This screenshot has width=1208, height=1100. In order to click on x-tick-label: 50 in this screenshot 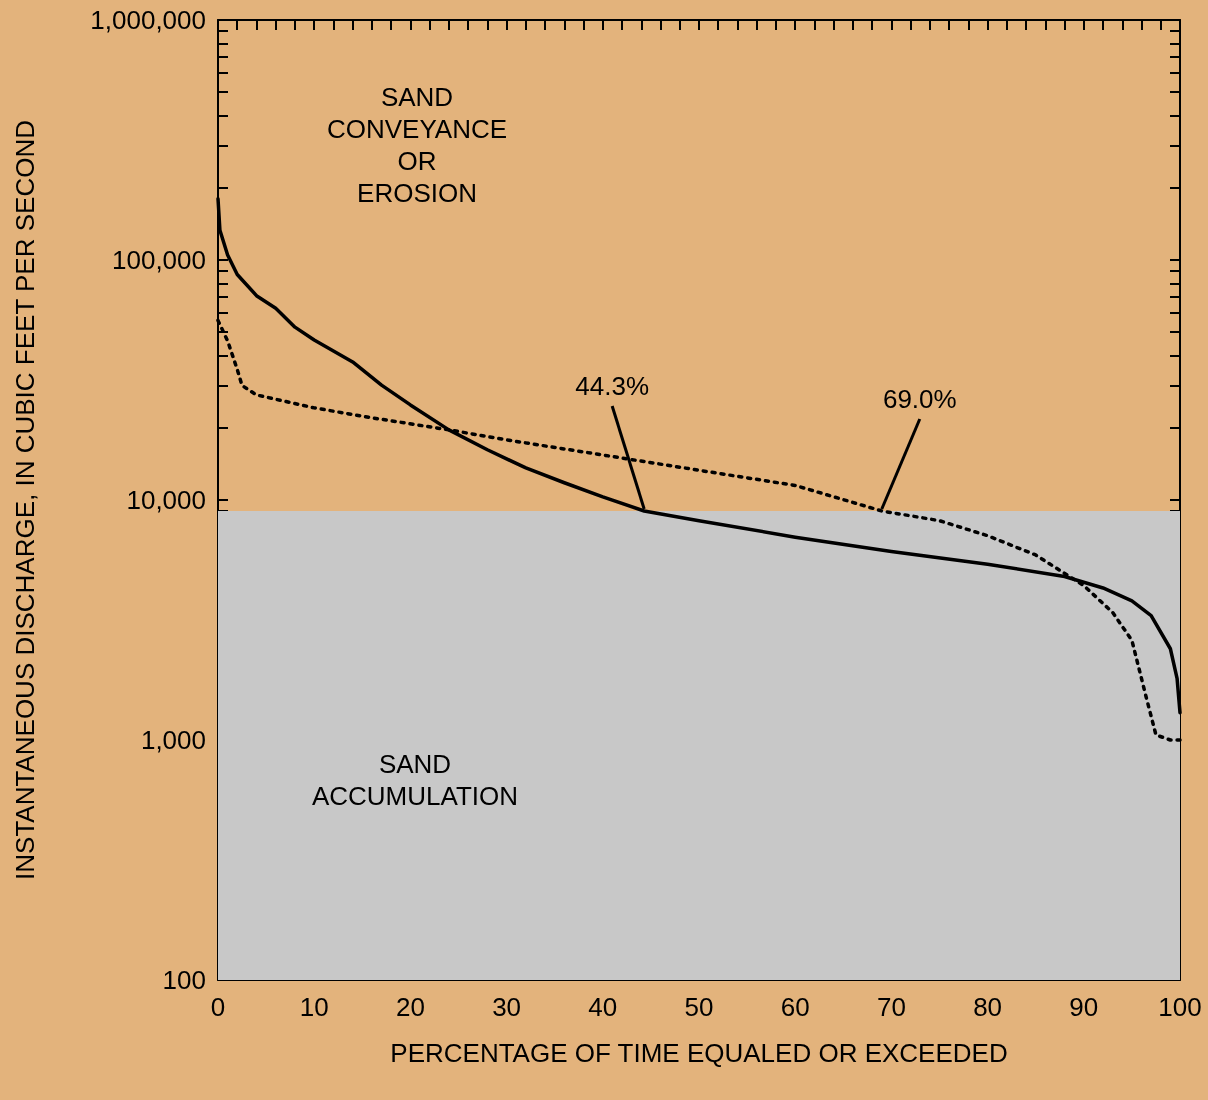, I will do `click(699, 1007)`.